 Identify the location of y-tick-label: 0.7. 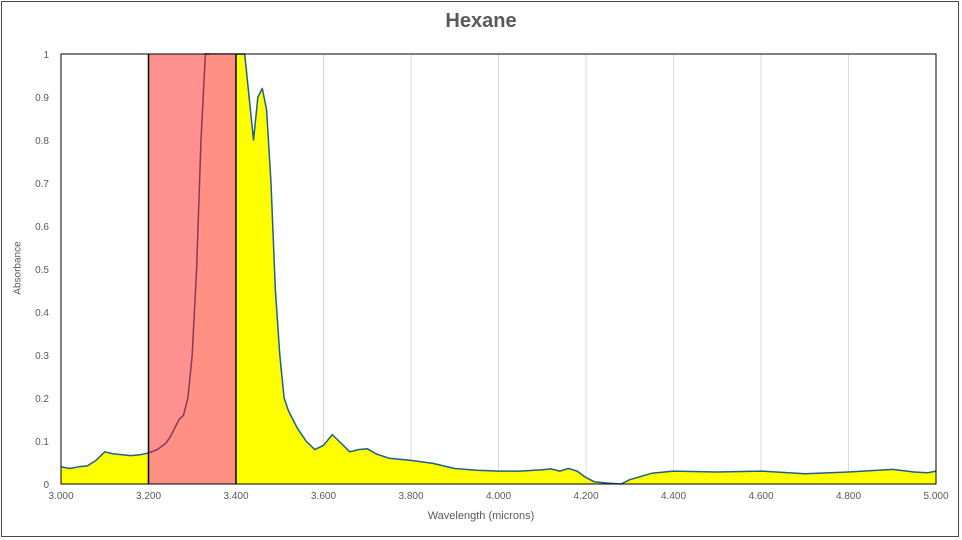
(42, 184).